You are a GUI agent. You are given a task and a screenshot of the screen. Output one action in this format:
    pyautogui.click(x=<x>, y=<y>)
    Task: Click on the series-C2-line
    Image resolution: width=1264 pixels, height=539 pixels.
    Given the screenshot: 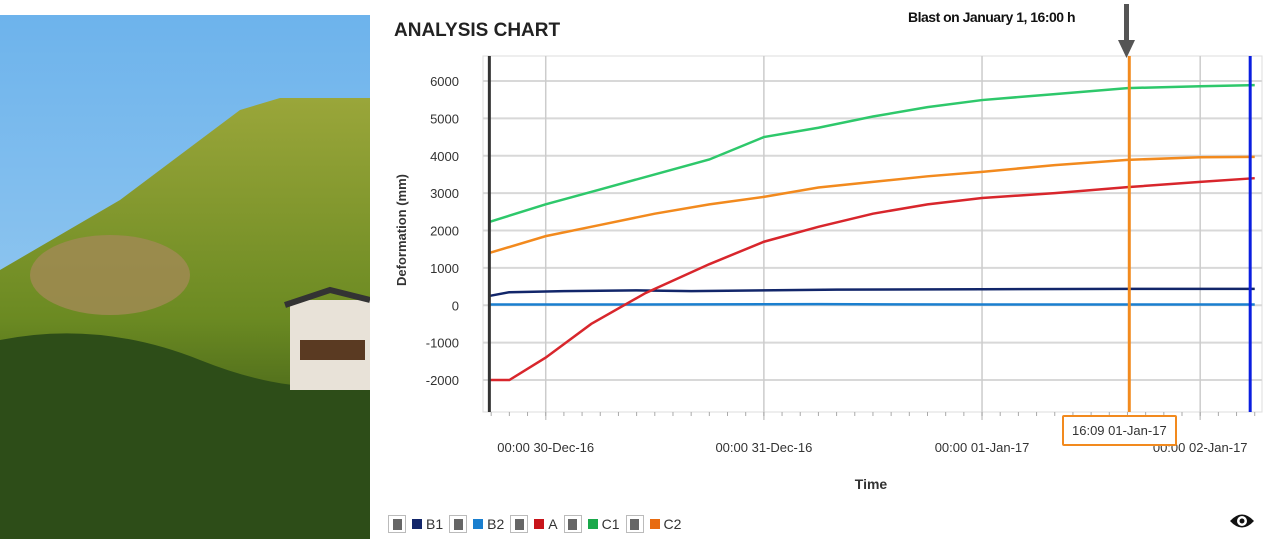 What is the action you would take?
    pyautogui.click(x=872, y=205)
    